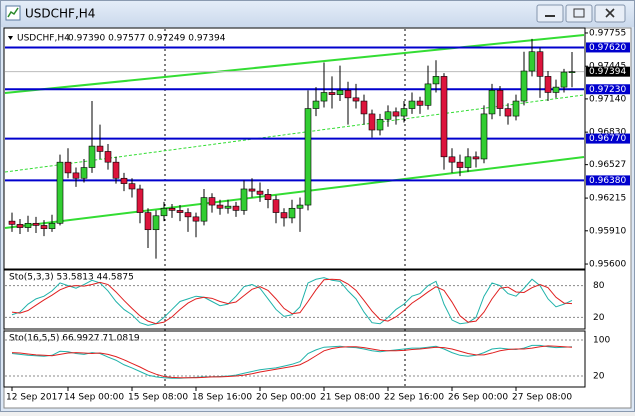 The image size is (635, 416). I want to click on x-tick-label: 22 Sep 16:00, so click(414, 398).